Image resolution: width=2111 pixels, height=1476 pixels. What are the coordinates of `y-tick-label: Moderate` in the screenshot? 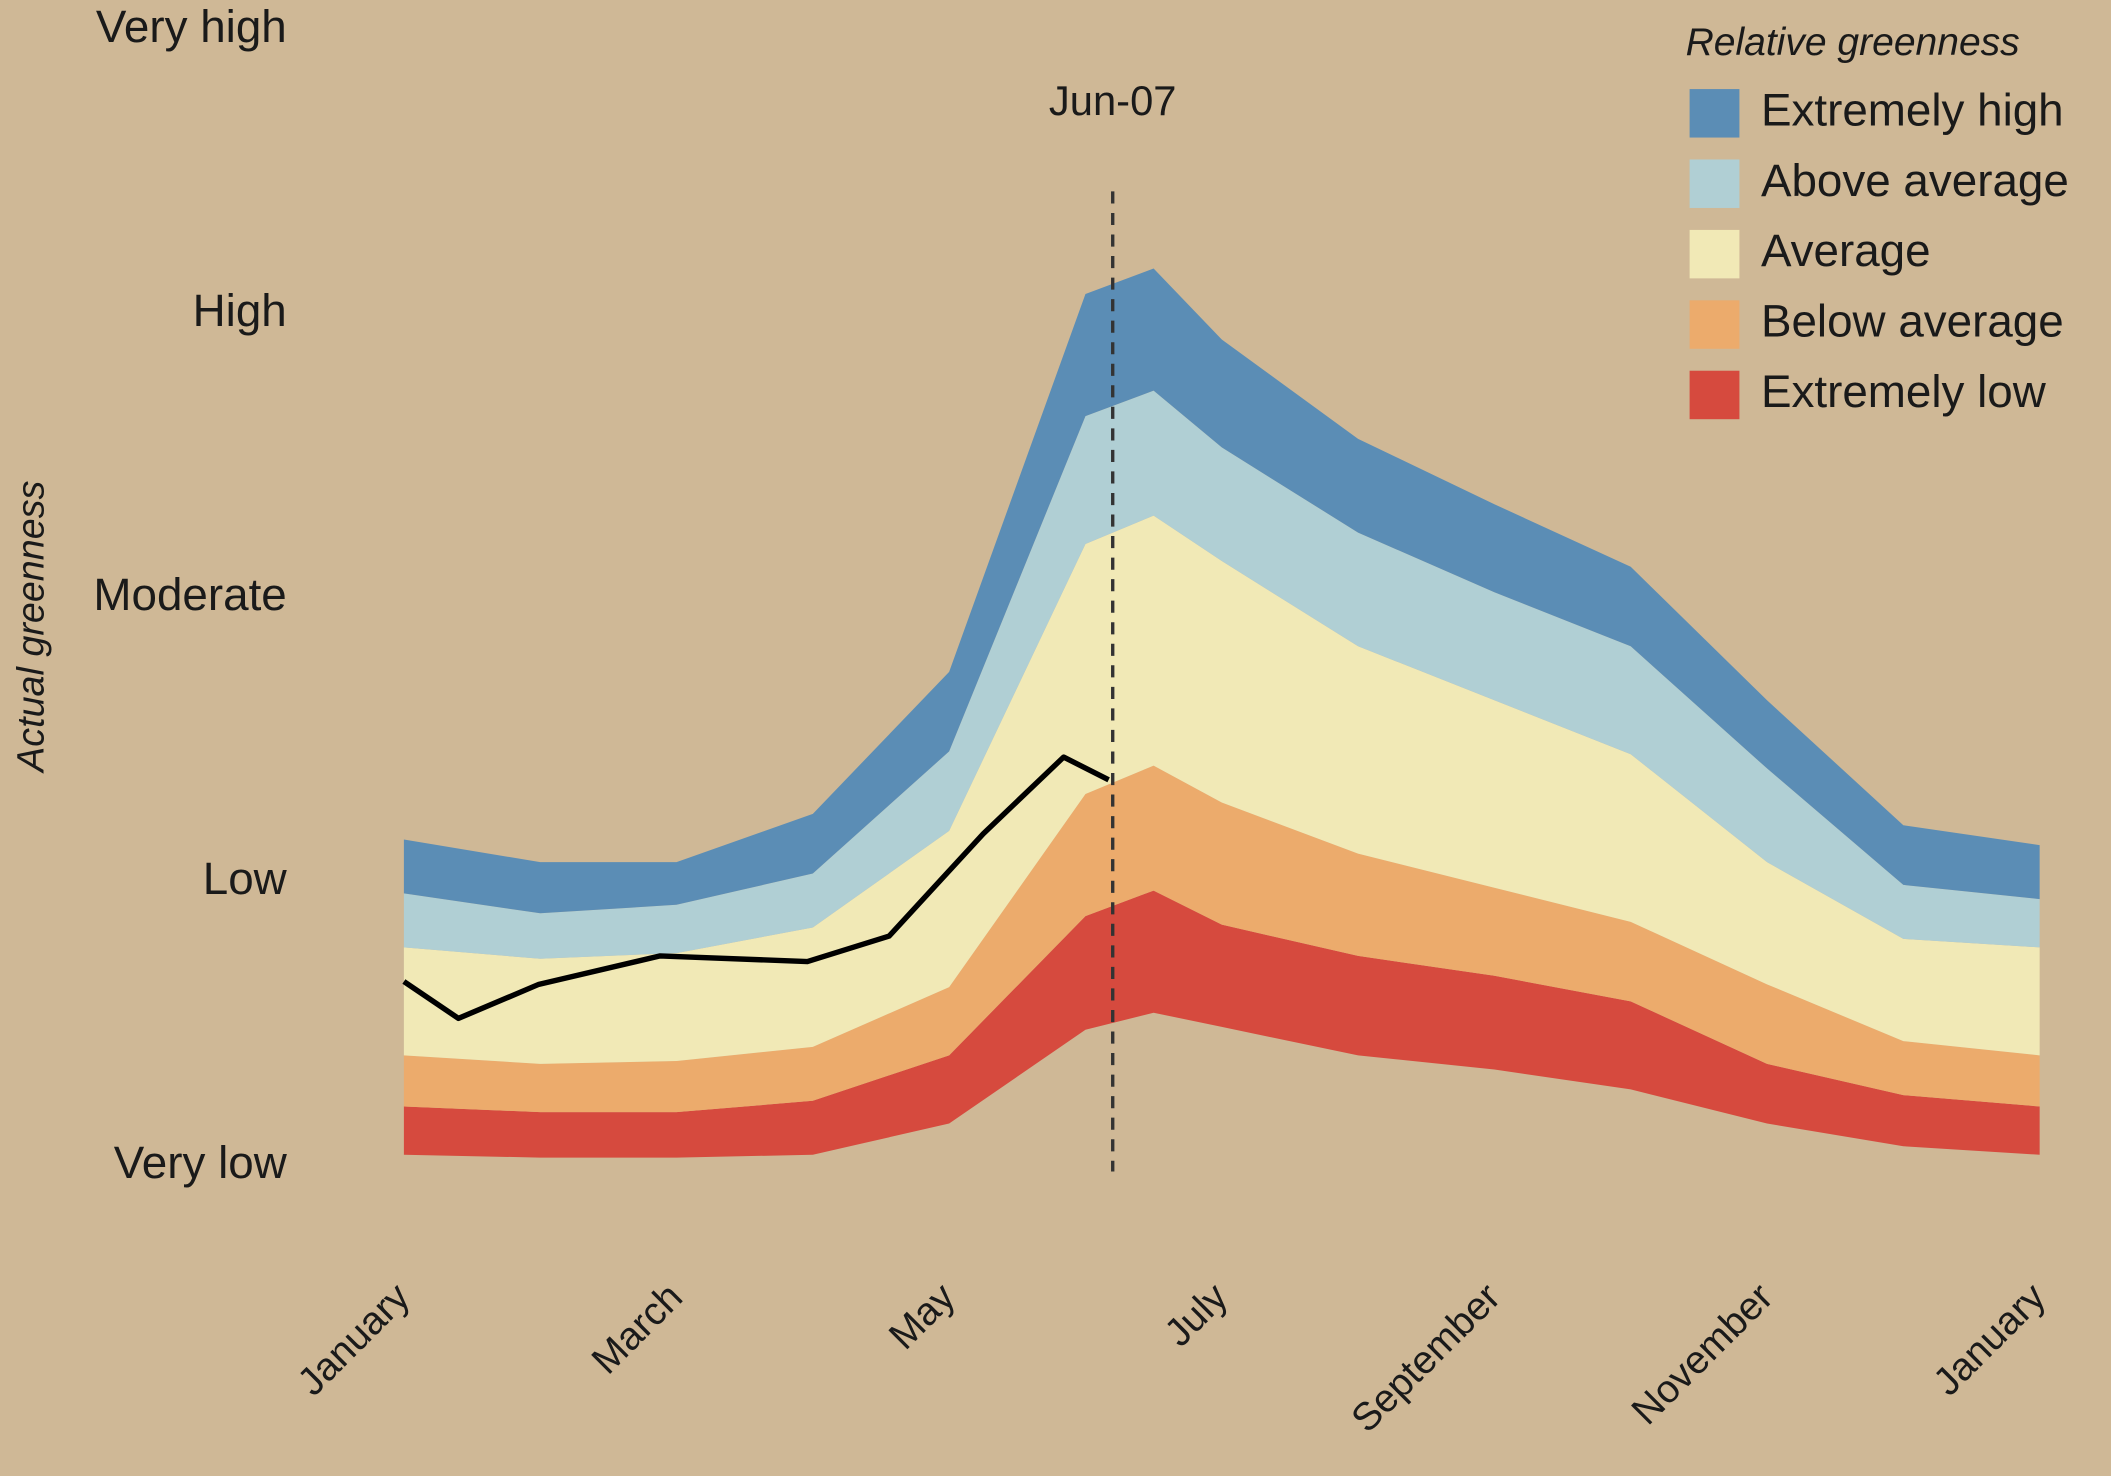 It's located at (189, 594).